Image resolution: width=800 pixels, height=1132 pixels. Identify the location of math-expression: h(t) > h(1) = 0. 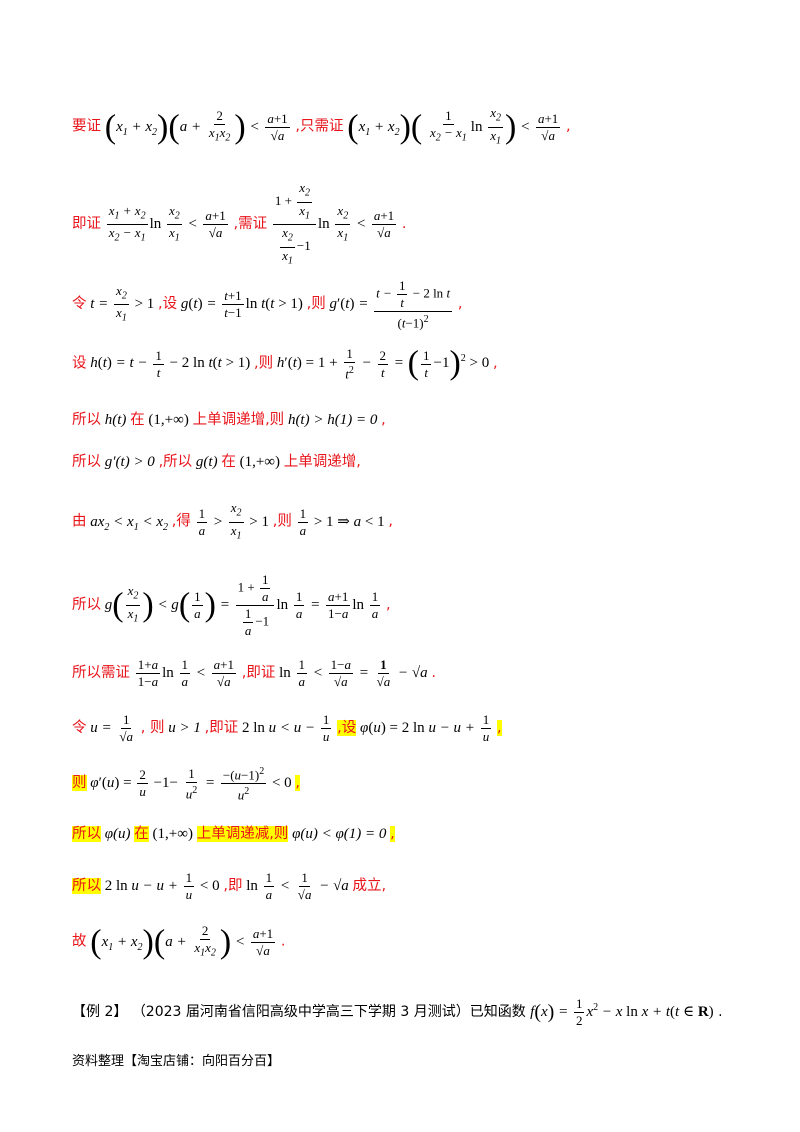
(332, 420).